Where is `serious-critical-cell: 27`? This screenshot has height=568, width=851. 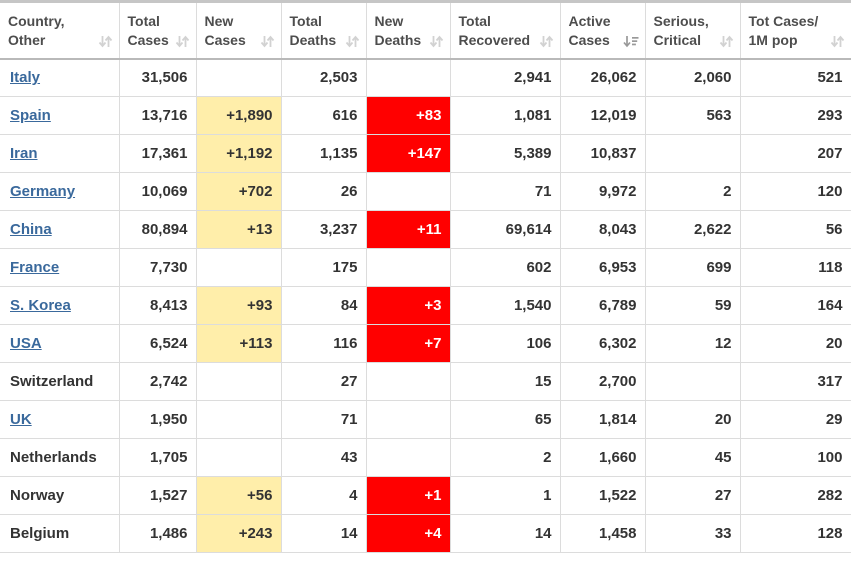 serious-critical-cell: 27 is located at coordinates (692, 495).